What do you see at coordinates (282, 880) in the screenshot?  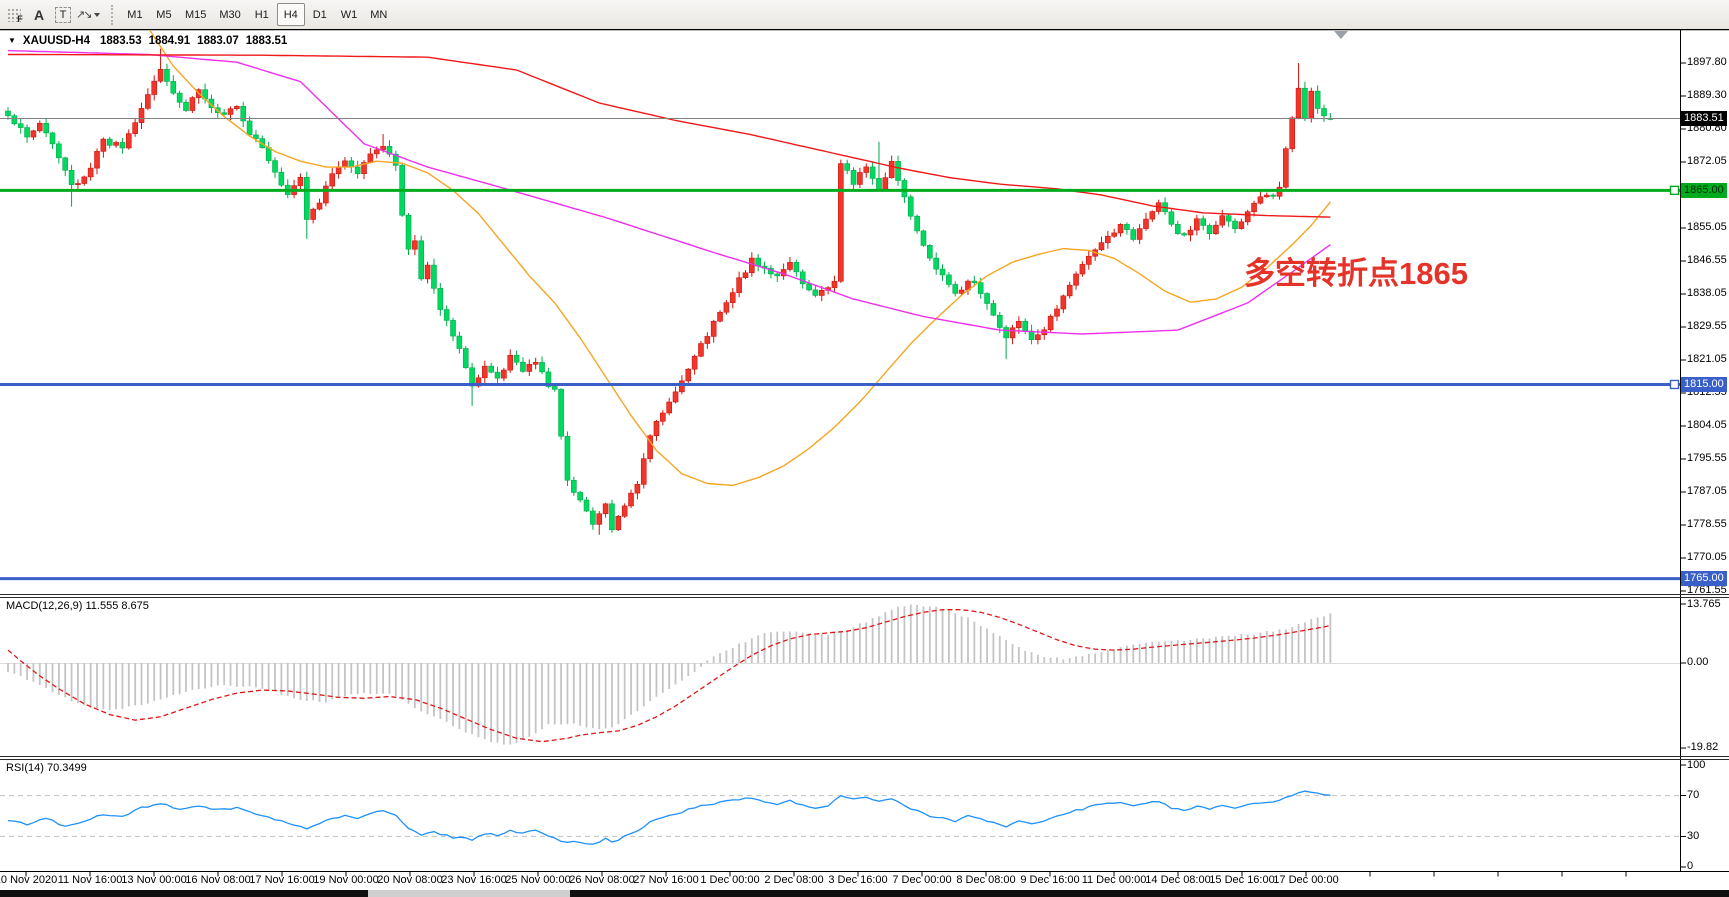 I see `date-axis-label: 17 Nov 16:00` at bounding box center [282, 880].